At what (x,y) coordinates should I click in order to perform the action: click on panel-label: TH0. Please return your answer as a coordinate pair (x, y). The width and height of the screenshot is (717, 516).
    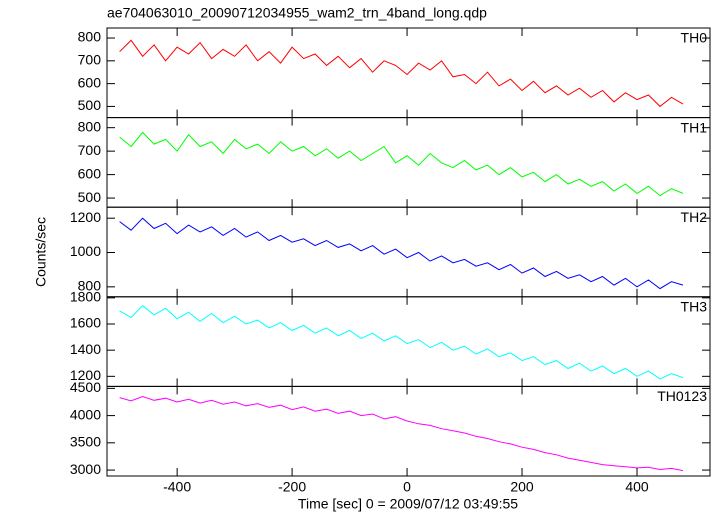
    Looking at the image, I should click on (694, 38).